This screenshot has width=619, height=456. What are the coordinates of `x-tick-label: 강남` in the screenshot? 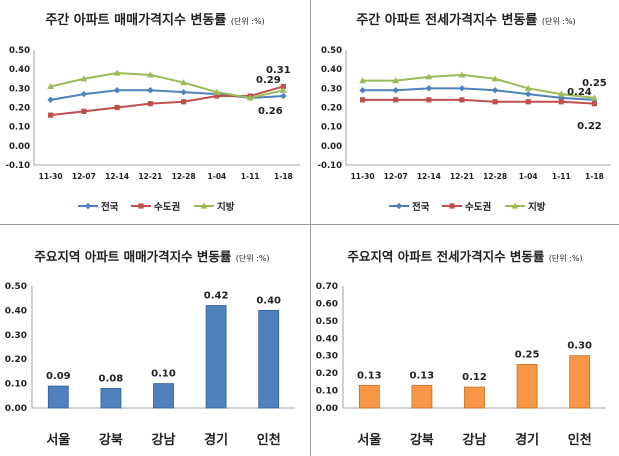 It's located at (475, 440).